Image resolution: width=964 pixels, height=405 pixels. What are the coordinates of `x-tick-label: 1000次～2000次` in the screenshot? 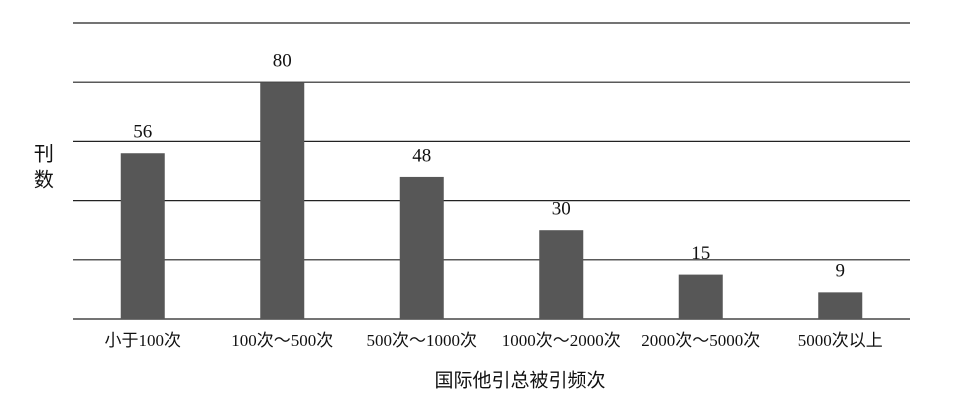 It's located at (561, 340).